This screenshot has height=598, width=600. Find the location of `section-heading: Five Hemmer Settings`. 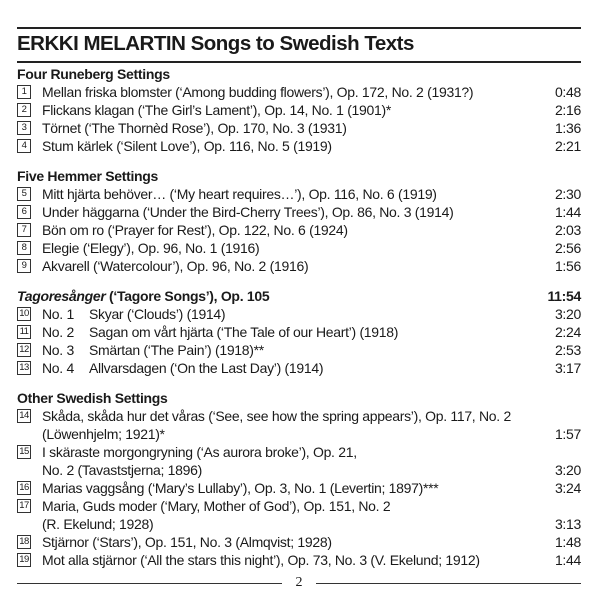

section-heading: Five Hemmer Settings is located at coordinates (299, 176).